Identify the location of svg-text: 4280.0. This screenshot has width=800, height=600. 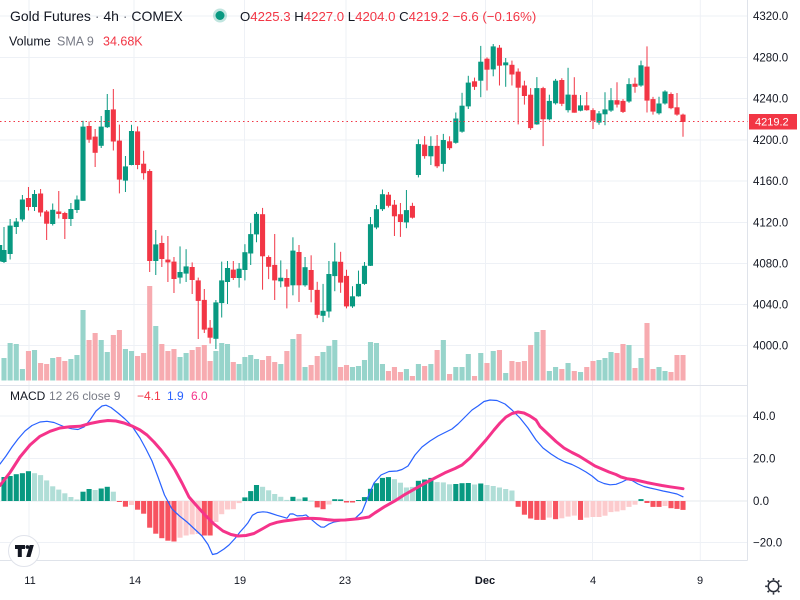
(770, 59).